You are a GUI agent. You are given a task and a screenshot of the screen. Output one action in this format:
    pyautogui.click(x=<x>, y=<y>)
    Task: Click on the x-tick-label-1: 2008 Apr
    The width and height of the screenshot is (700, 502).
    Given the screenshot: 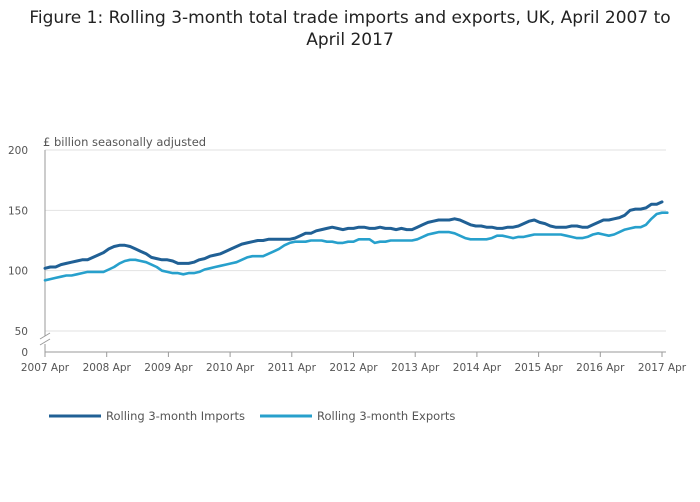 What is the action you would take?
    pyautogui.click(x=107, y=368)
    